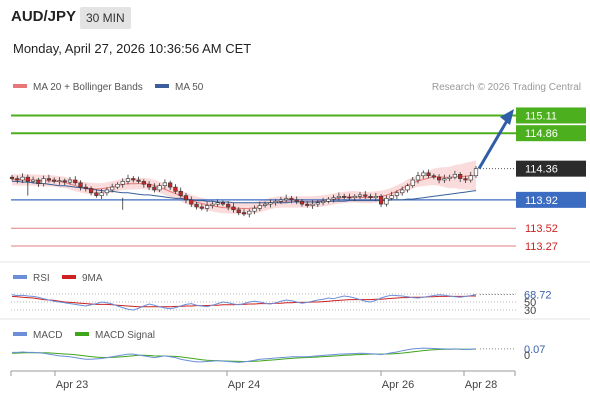  What do you see at coordinates (538, 296) in the screenshot?
I see `rsi-last-label: 68.72` at bounding box center [538, 296].